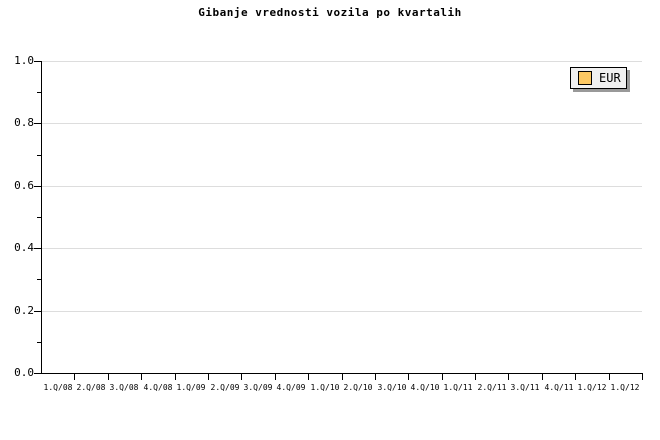 Image resolution: width=660 pixels, height=440 pixels. What do you see at coordinates (24, 247) in the screenshot?
I see `y-axis-label: 0.4` at bounding box center [24, 247].